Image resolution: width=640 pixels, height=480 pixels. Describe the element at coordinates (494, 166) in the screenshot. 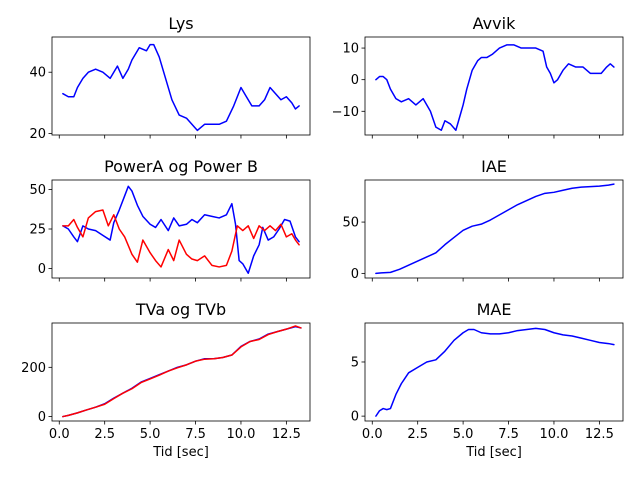

I see `panel-title: IAE` at that location.